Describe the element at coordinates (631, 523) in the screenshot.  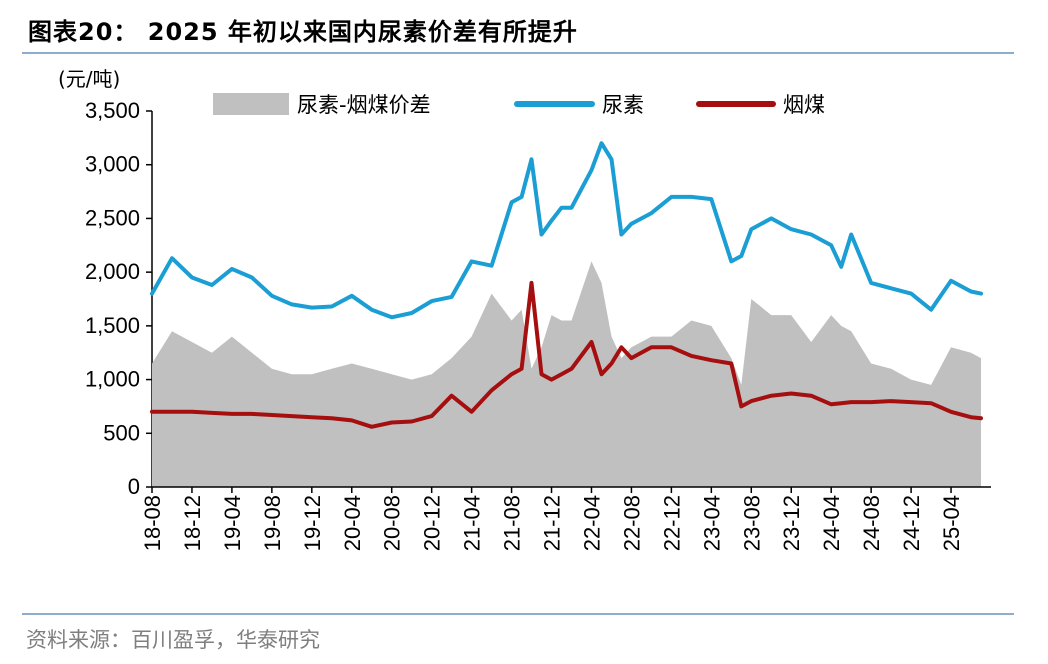
I see `x-tick-label: 22-08` at that location.